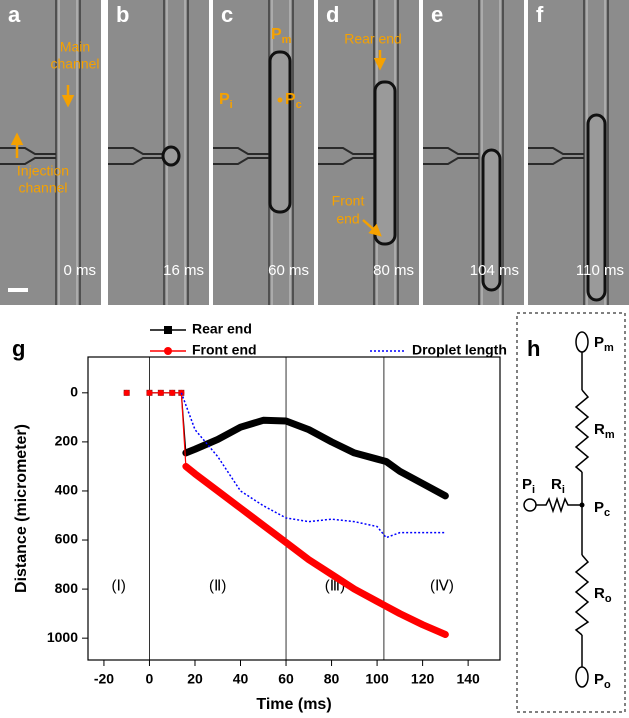 The height and width of the screenshot is (718, 629). Describe the element at coordinates (373, 39) in the screenshot. I see `annotation: Rear end` at that location.